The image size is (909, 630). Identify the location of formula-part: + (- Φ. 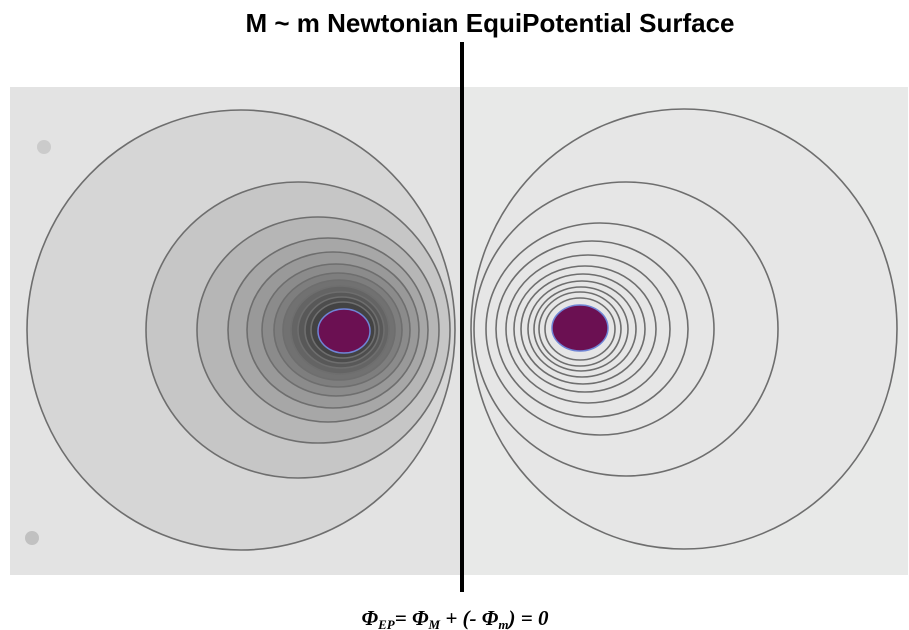
(469, 618).